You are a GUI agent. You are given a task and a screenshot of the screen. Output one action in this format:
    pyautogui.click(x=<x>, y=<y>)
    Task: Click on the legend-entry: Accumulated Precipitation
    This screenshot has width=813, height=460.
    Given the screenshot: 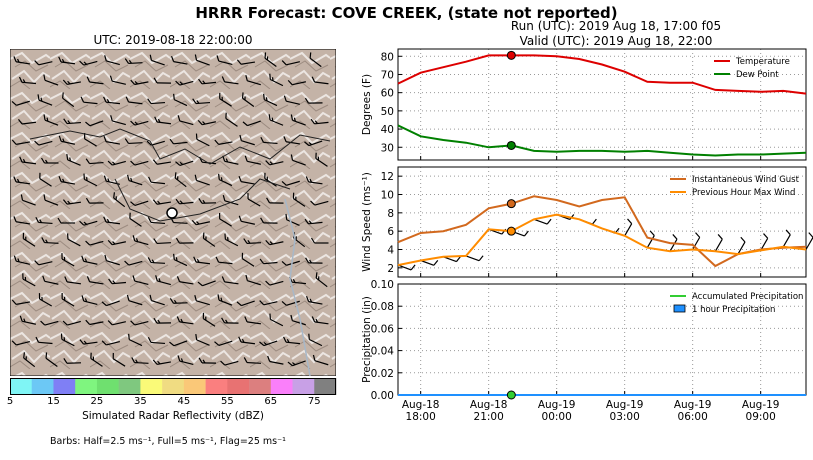 What is the action you would take?
    pyautogui.click(x=747, y=297)
    